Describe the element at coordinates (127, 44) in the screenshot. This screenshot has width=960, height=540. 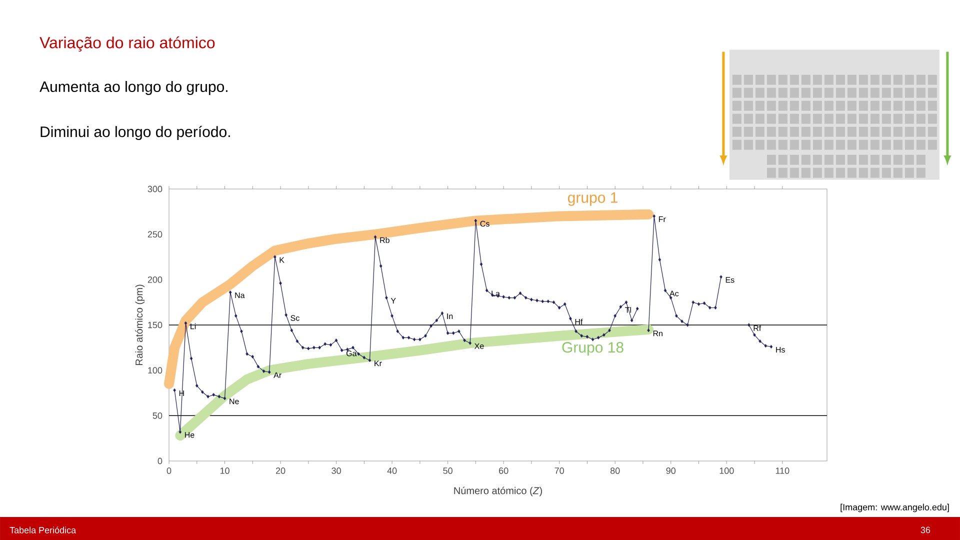
I see `chart-title: Variação do raio atómico` at that location.